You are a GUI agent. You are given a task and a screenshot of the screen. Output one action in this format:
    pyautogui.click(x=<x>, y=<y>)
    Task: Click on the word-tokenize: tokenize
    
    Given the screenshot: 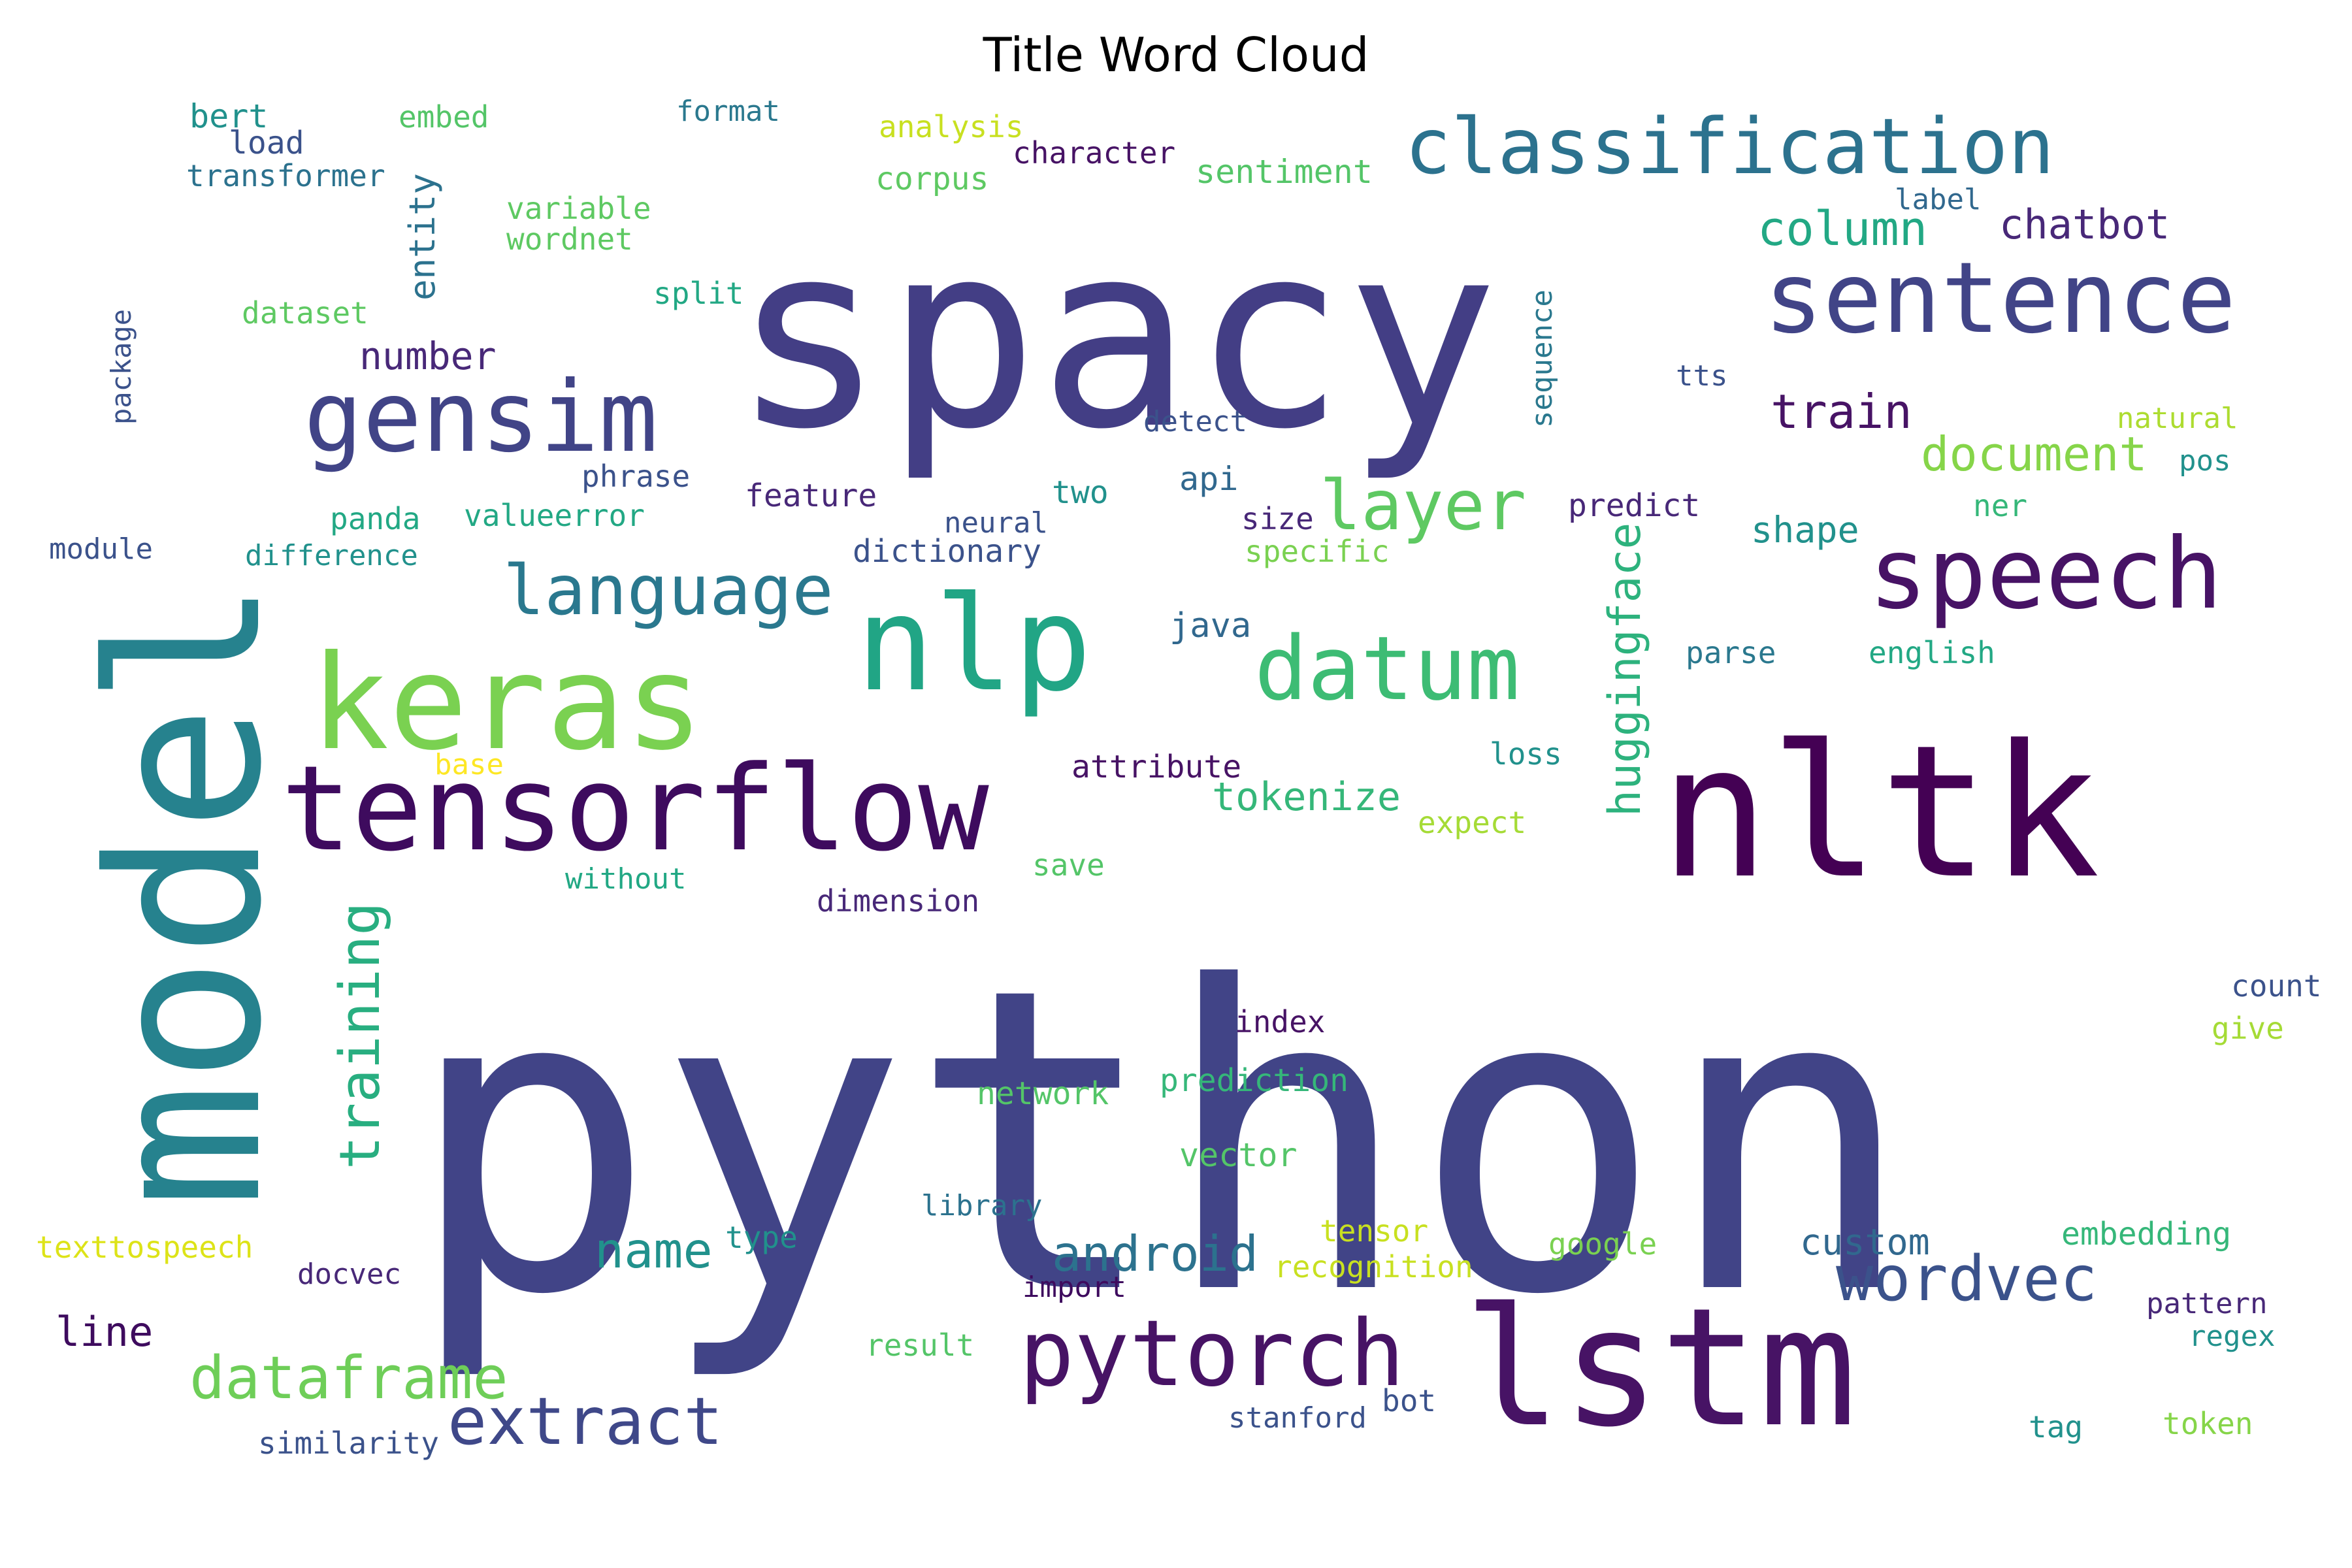 What is the action you would take?
    pyautogui.click(x=1306, y=797)
    